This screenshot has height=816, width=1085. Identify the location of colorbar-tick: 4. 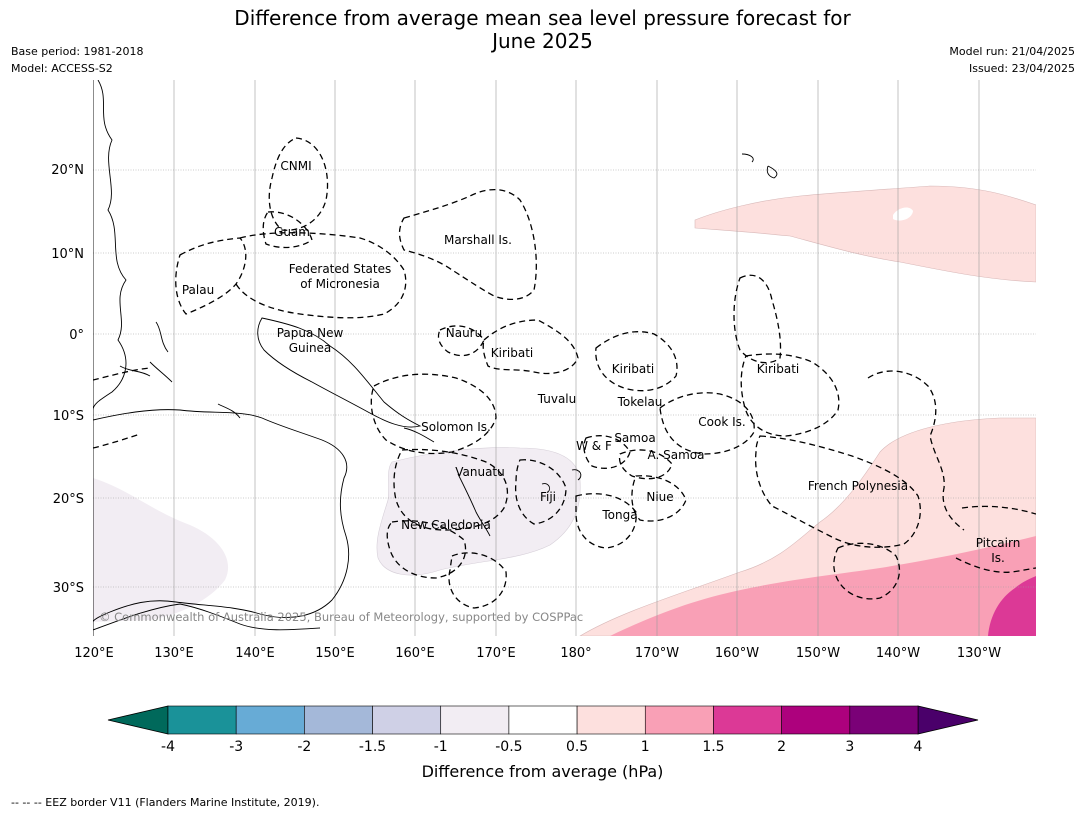
(918, 747).